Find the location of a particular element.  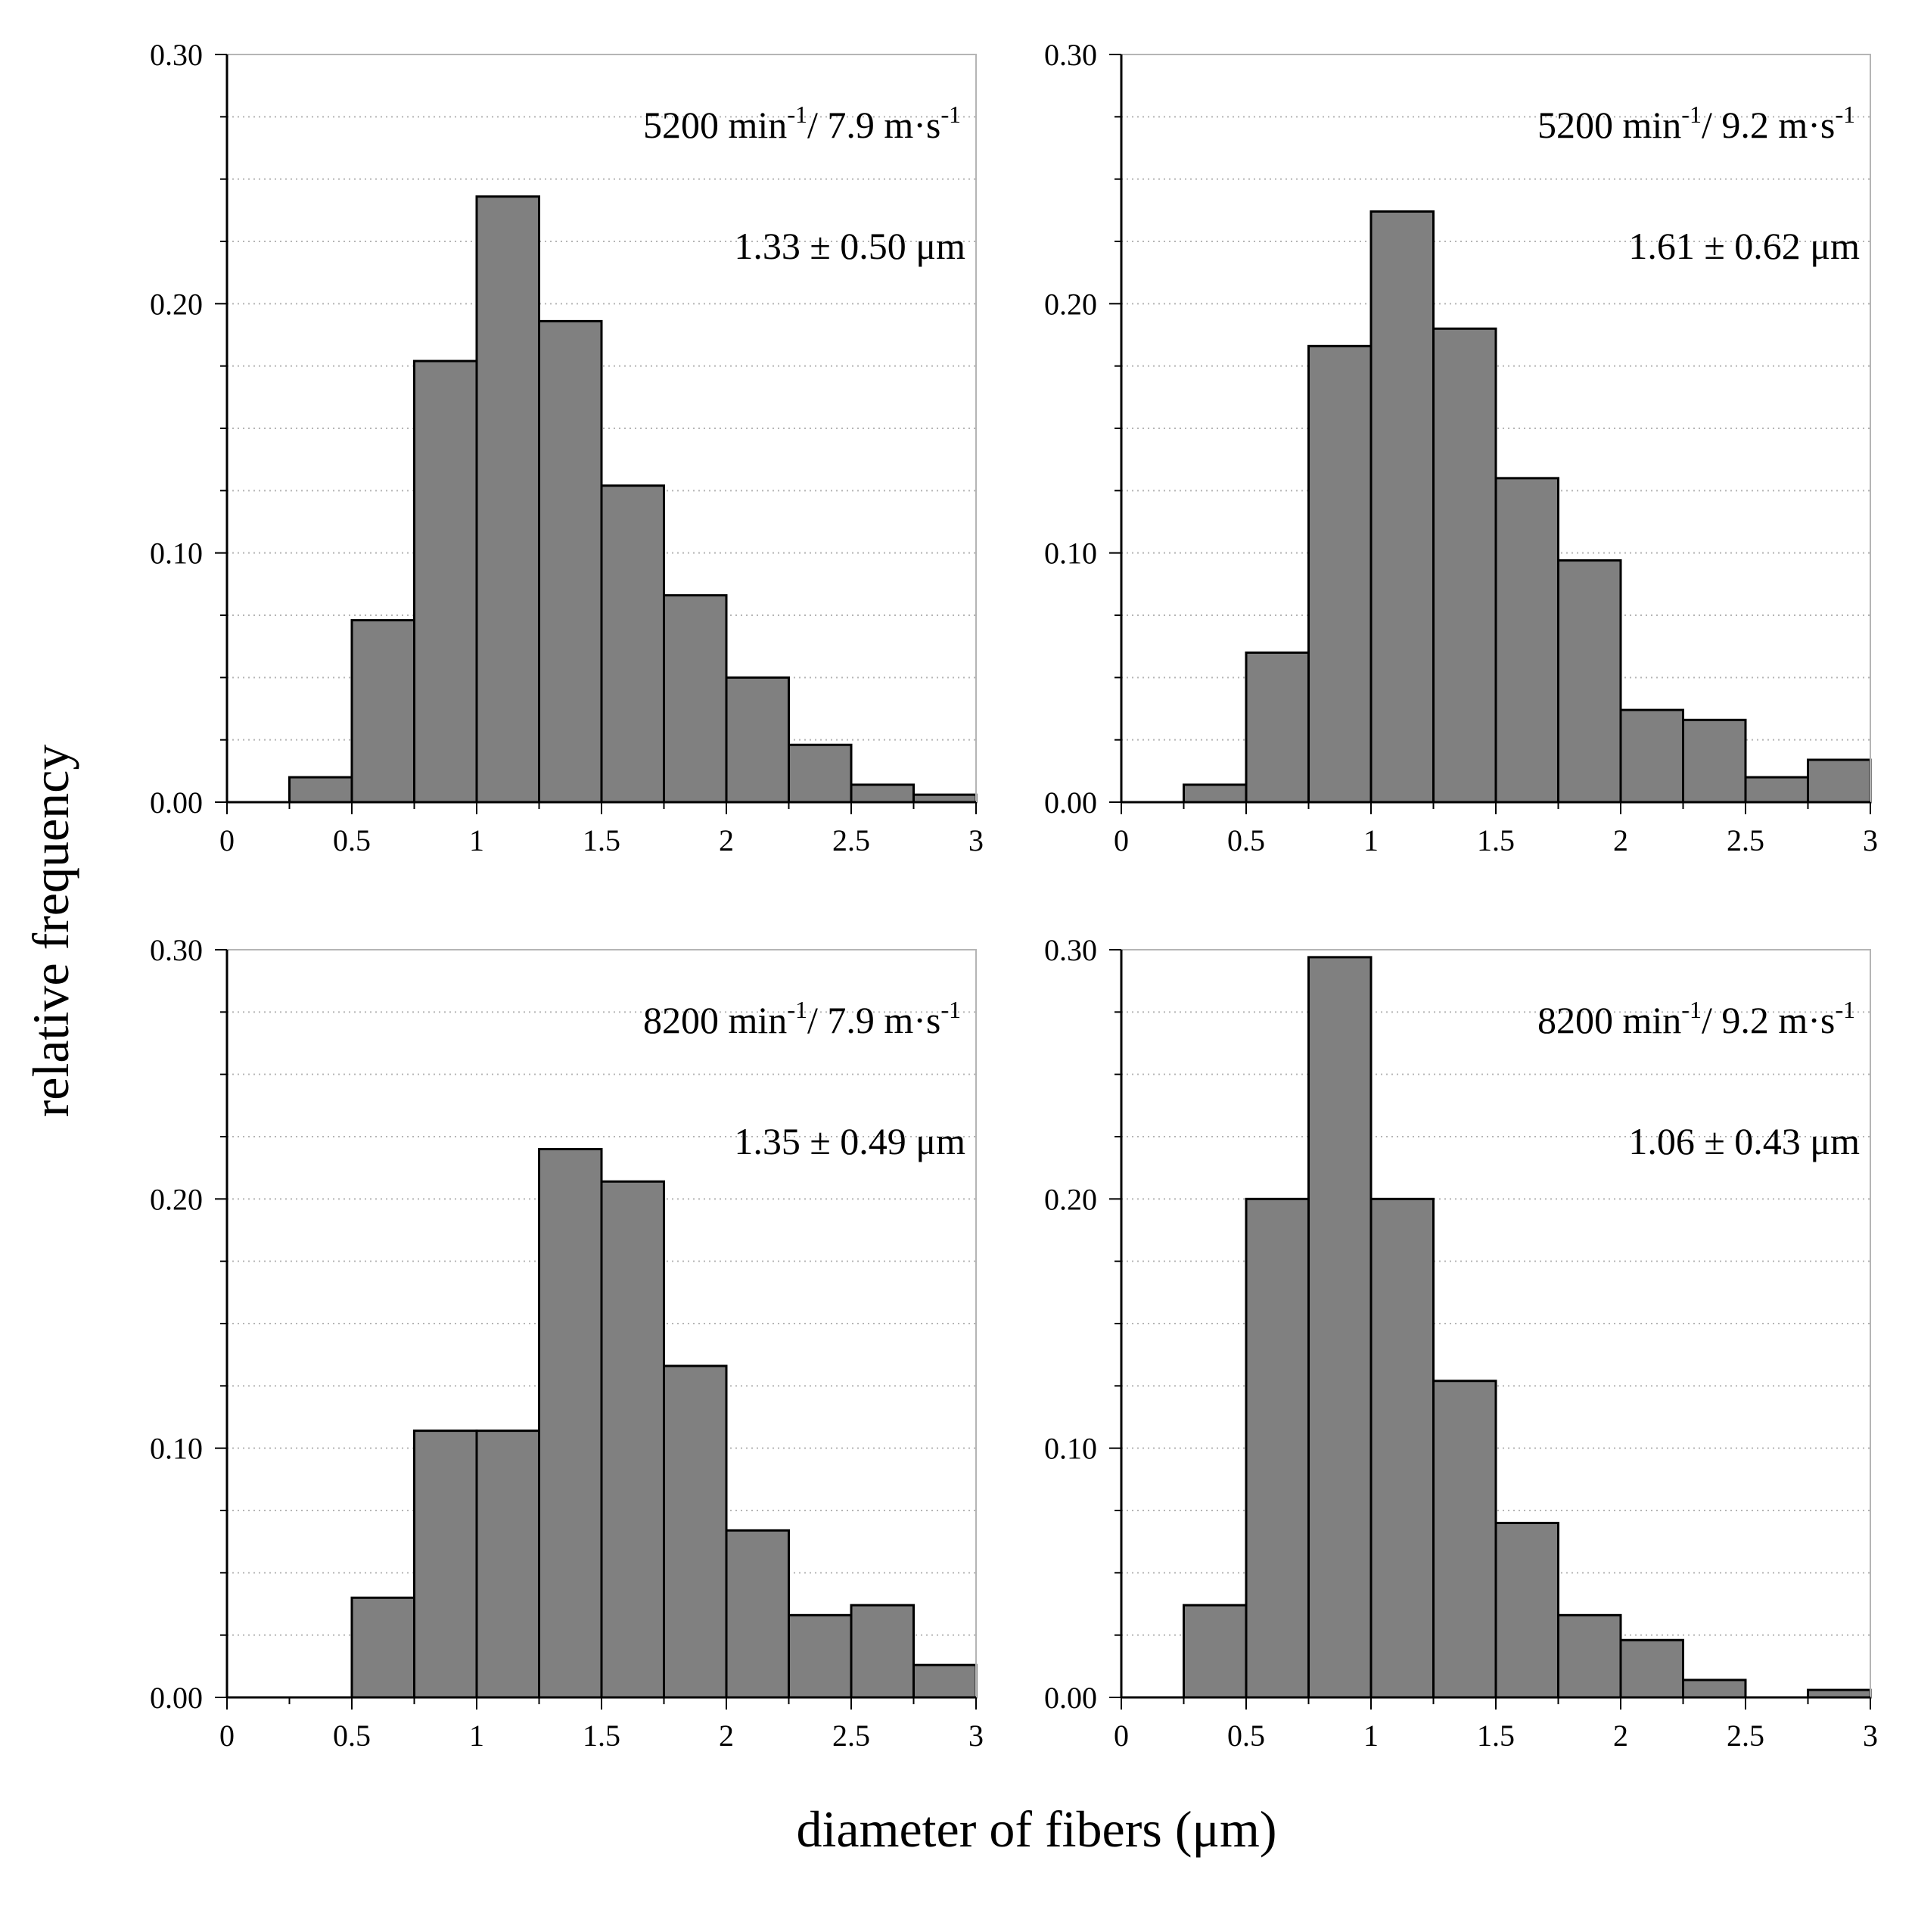

y-axis-title: relative frequency is located at coordinates (50, 931).